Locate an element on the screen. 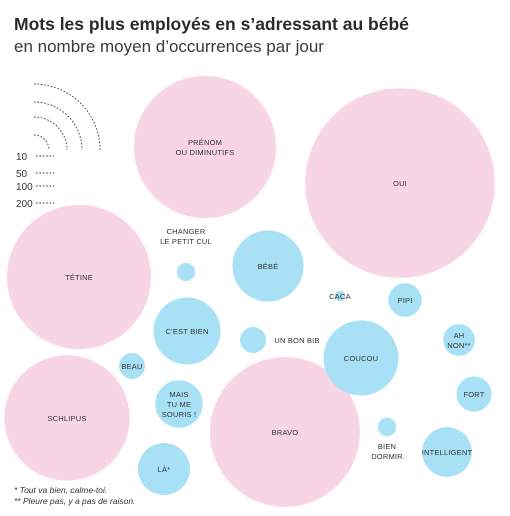  bubble: AH NON** is located at coordinates (459, 340).